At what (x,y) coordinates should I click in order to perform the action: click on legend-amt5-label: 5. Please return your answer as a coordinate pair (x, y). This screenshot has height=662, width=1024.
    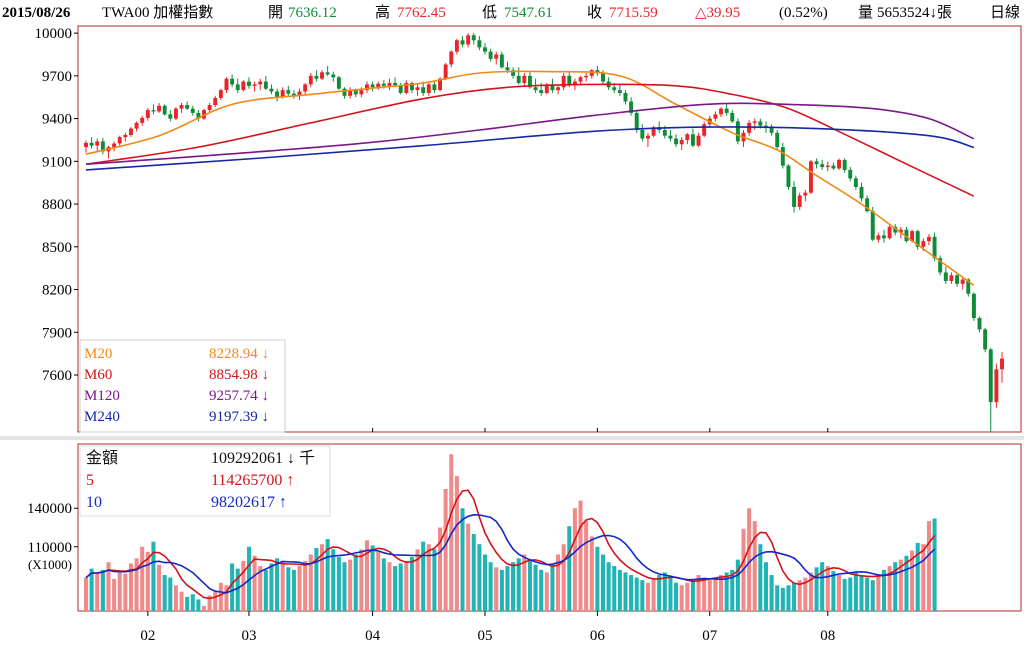
    Looking at the image, I should click on (90, 480).